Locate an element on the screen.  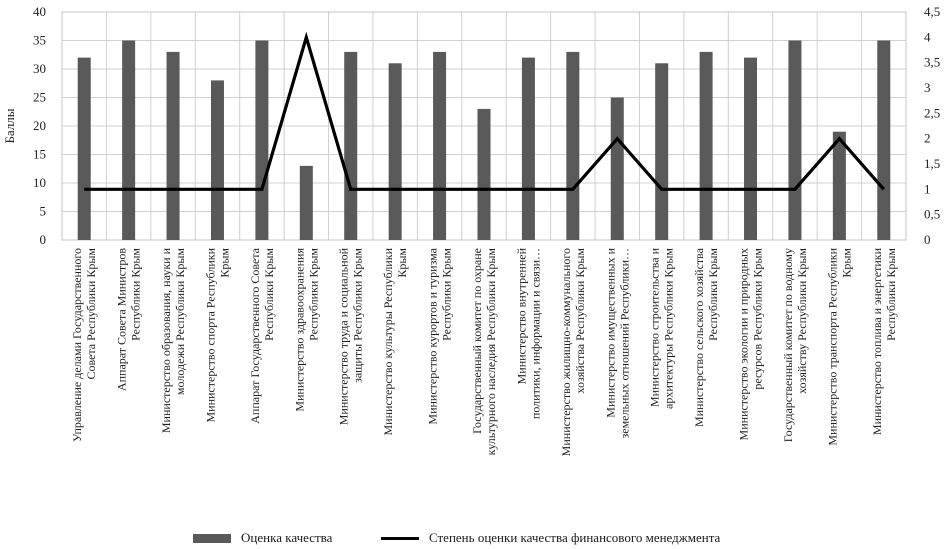
right-axis-ticks: 0 0,5 1 1,5 2 2,5 3 3,5 4 4,5 is located at coordinates (932, 125).